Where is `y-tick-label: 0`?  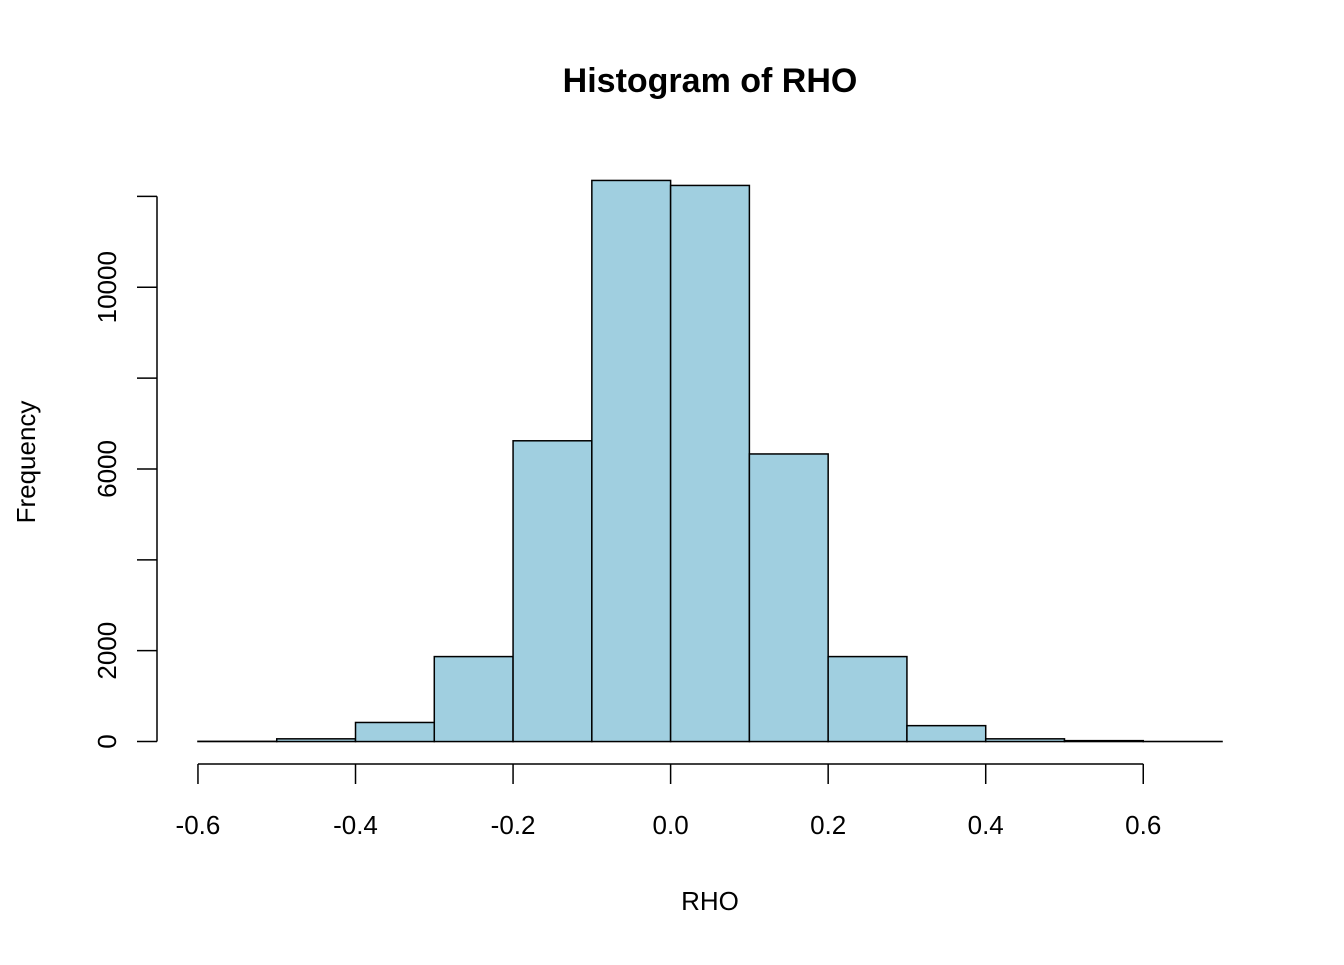
y-tick-label: 0 is located at coordinates (107, 741).